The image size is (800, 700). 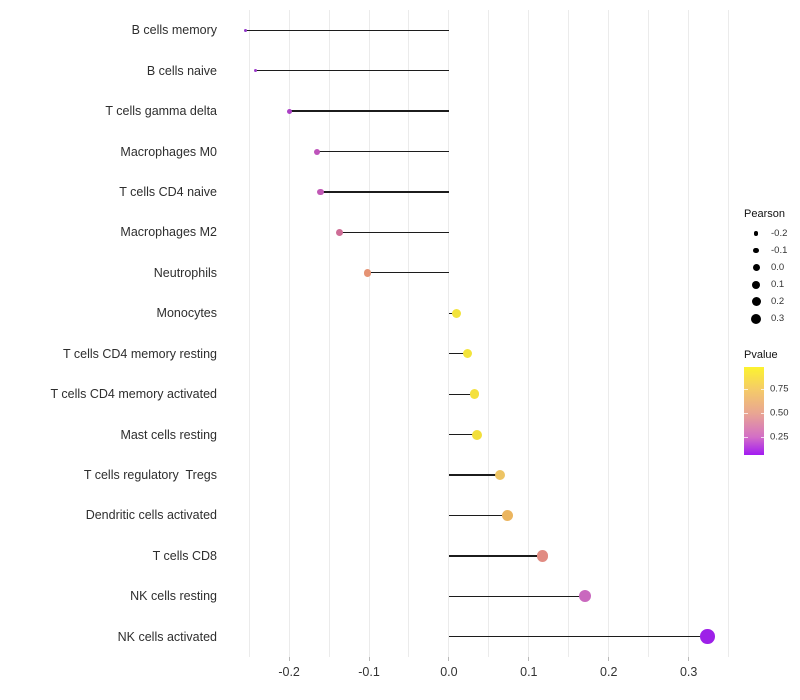 I want to click on category-label: T cells CD4 naive, so click(x=168, y=191).